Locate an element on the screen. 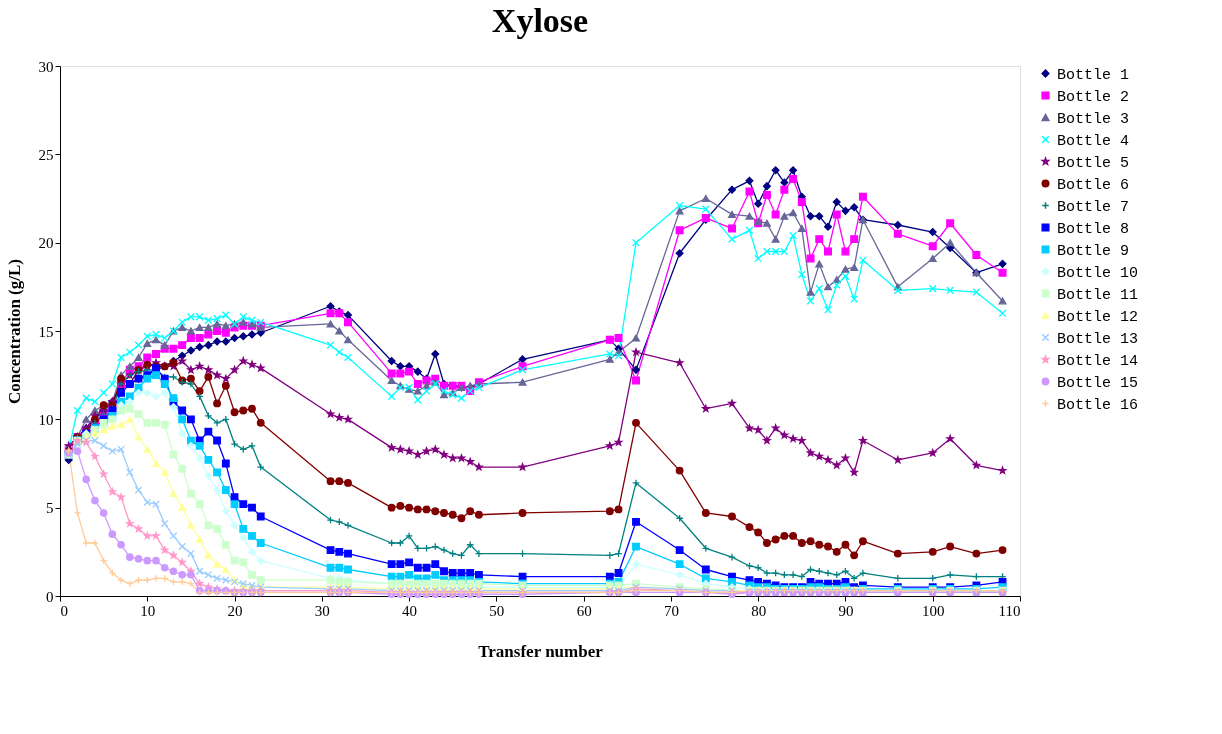 Image resolution: width=1222 pixels, height=734 pixels. legend-label: Bottle 5 is located at coordinates (1093, 163).